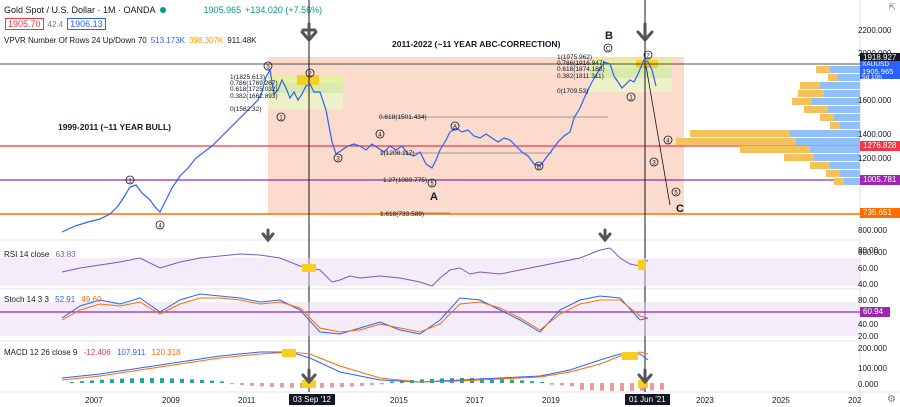 This screenshot has height=407, width=900. What do you see at coordinates (41, 352) in the screenshot?
I see `macd-label: MACD 12 26 close 9` at bounding box center [41, 352].